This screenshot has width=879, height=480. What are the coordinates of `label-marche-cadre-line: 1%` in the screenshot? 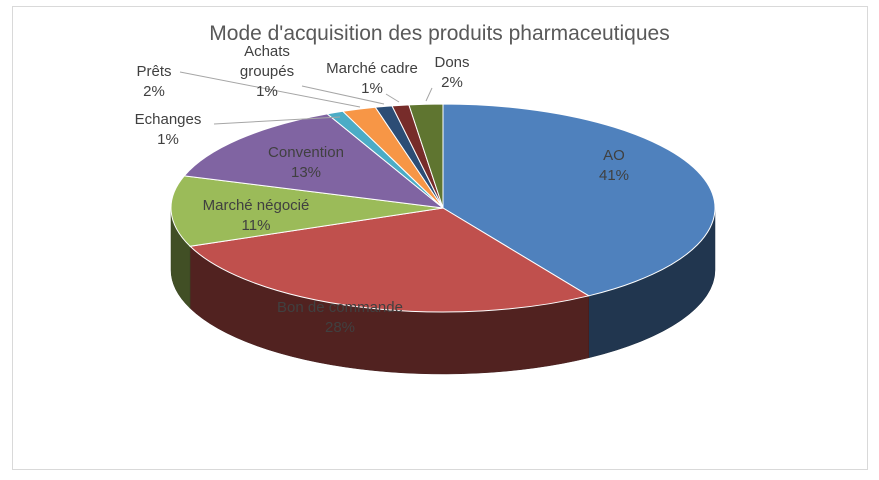 It's located at (372, 88).